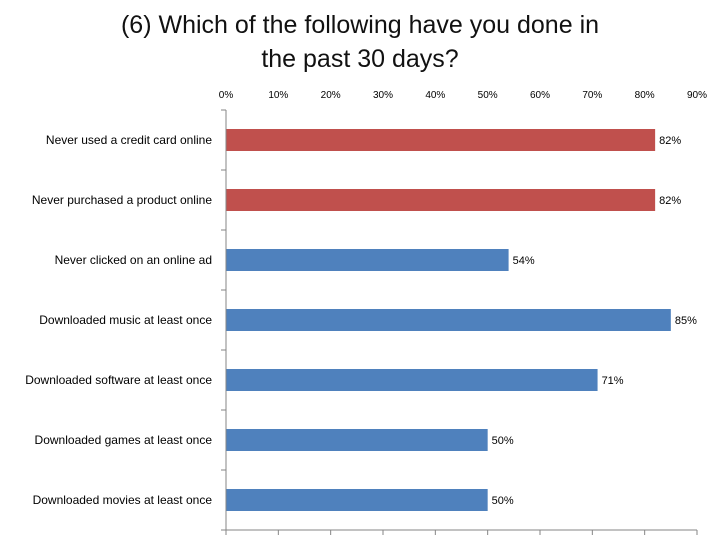  Describe the element at coordinates (331, 95) in the screenshot. I see `x-tick-label: 20%` at that location.